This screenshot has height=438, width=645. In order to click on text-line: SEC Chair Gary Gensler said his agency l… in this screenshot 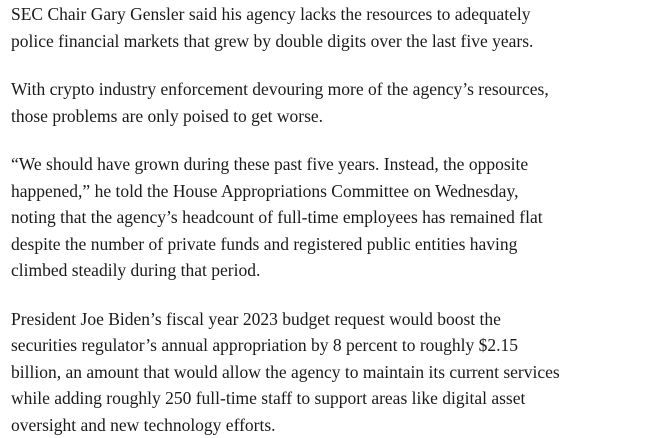, I will do `click(328, 14)`.